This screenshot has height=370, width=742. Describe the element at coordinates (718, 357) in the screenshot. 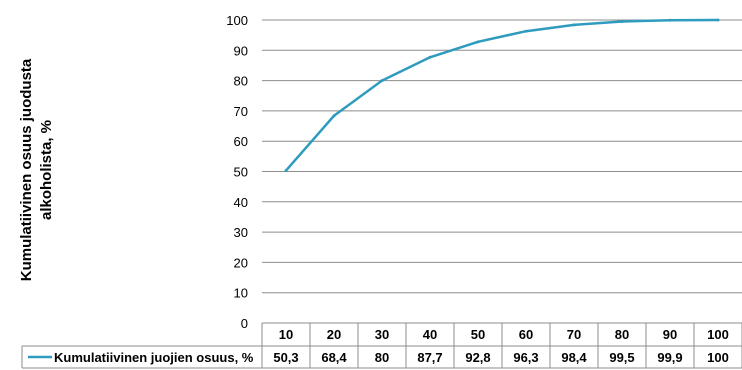

I see `data-table-value: 100` at that location.